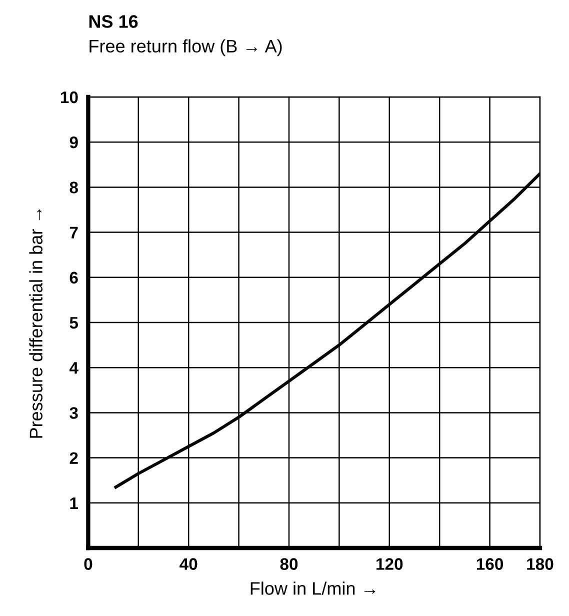 This screenshot has width=569, height=616. Describe the element at coordinates (88, 564) in the screenshot. I see `x-tick-label: 0` at that location.